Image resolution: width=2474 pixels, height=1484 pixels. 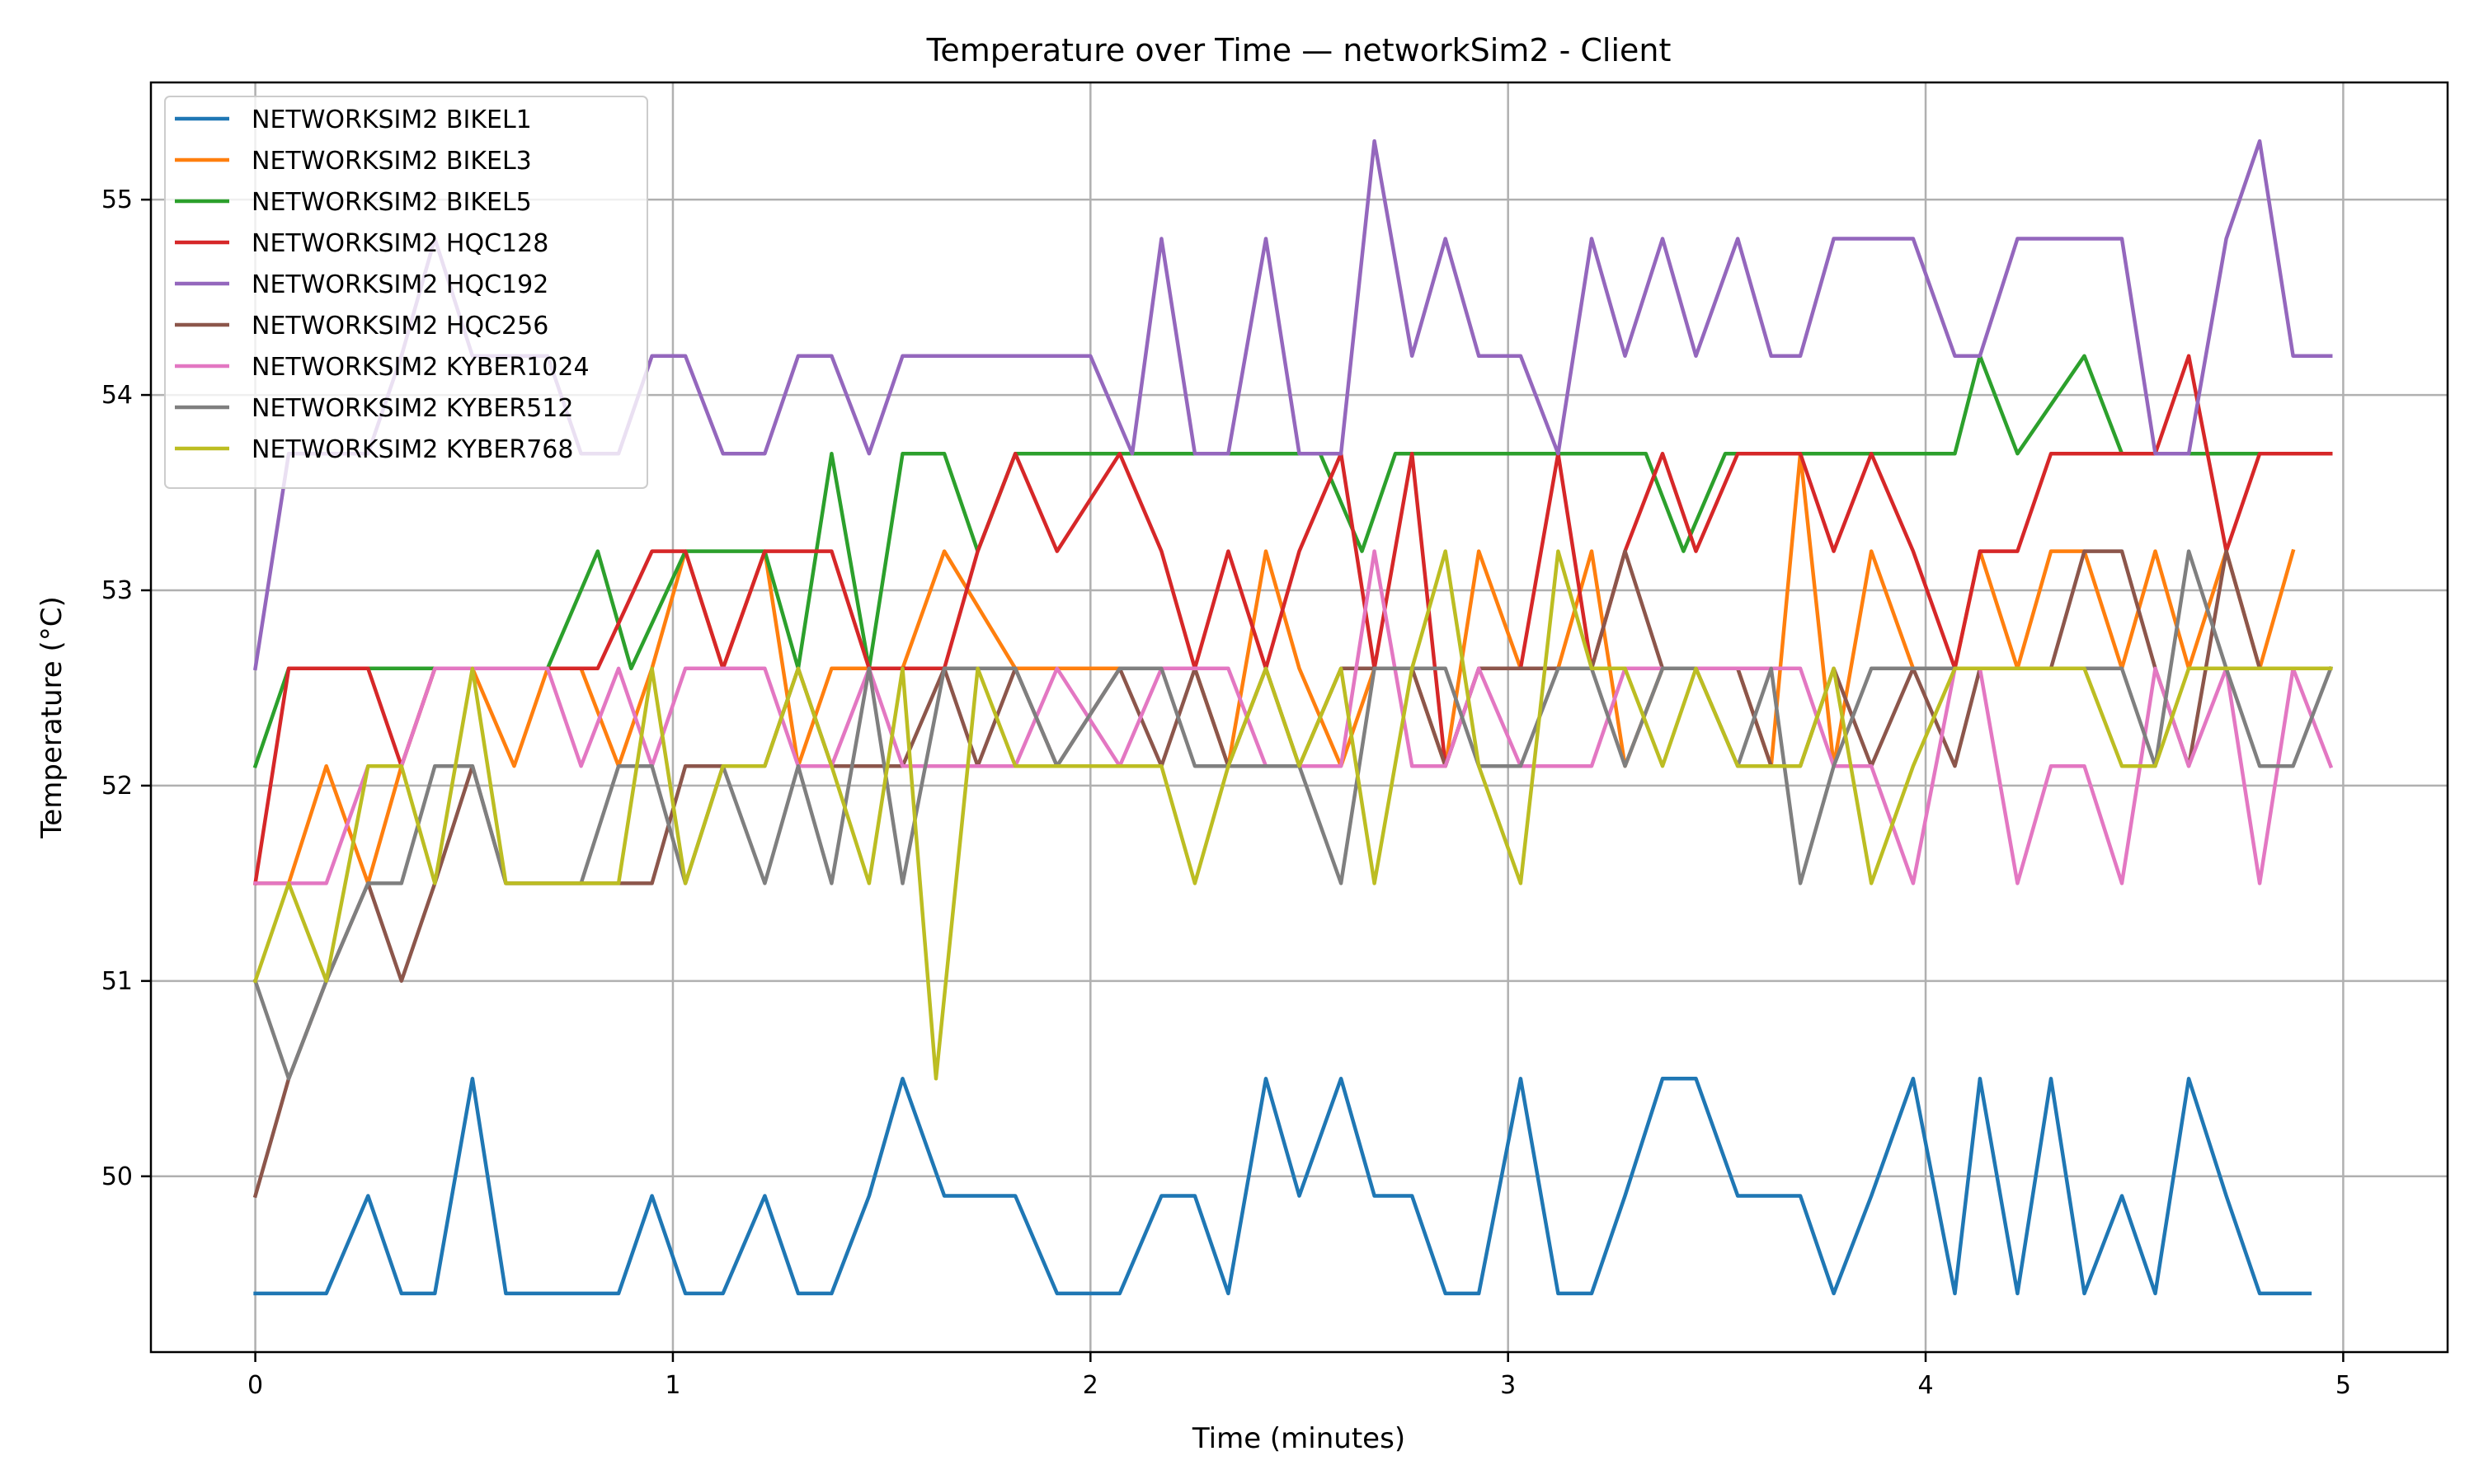 I want to click on legend-entry-label: NETWORKSIM2 BIKEL3, so click(x=392, y=161).